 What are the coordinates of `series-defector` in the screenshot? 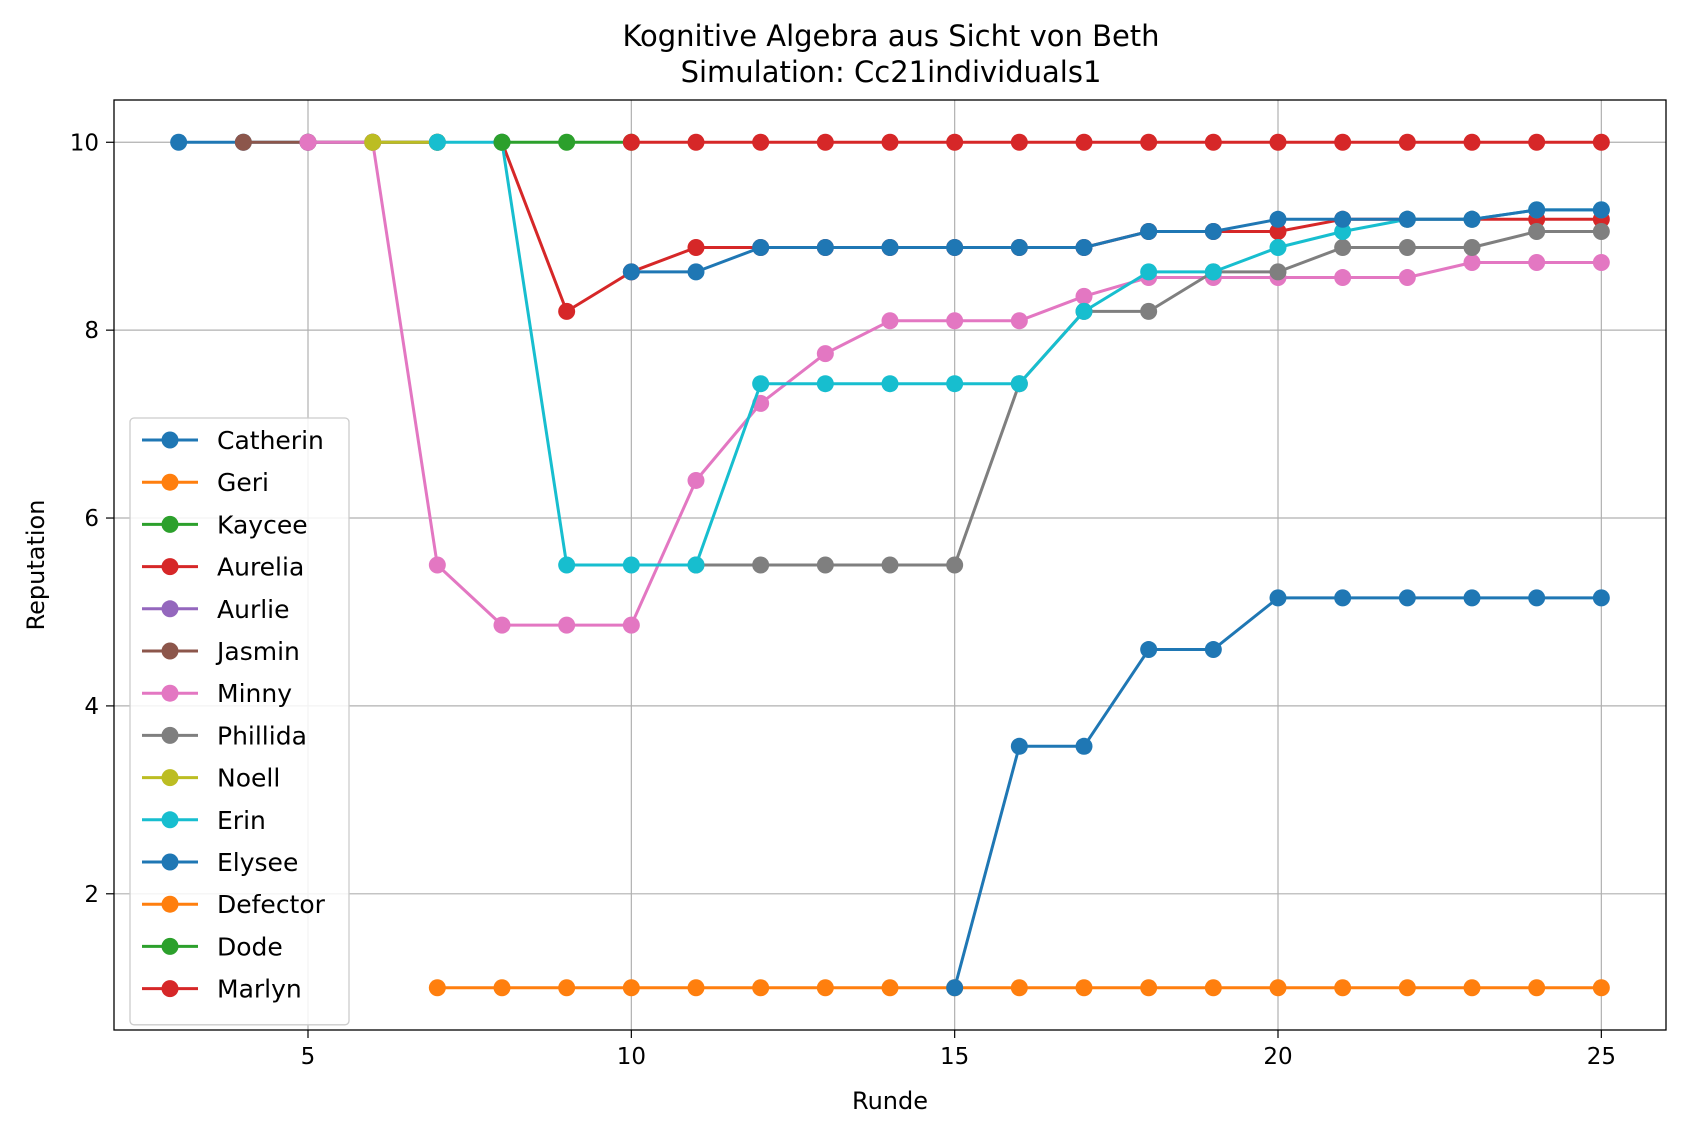 It's located at (1019, 988).